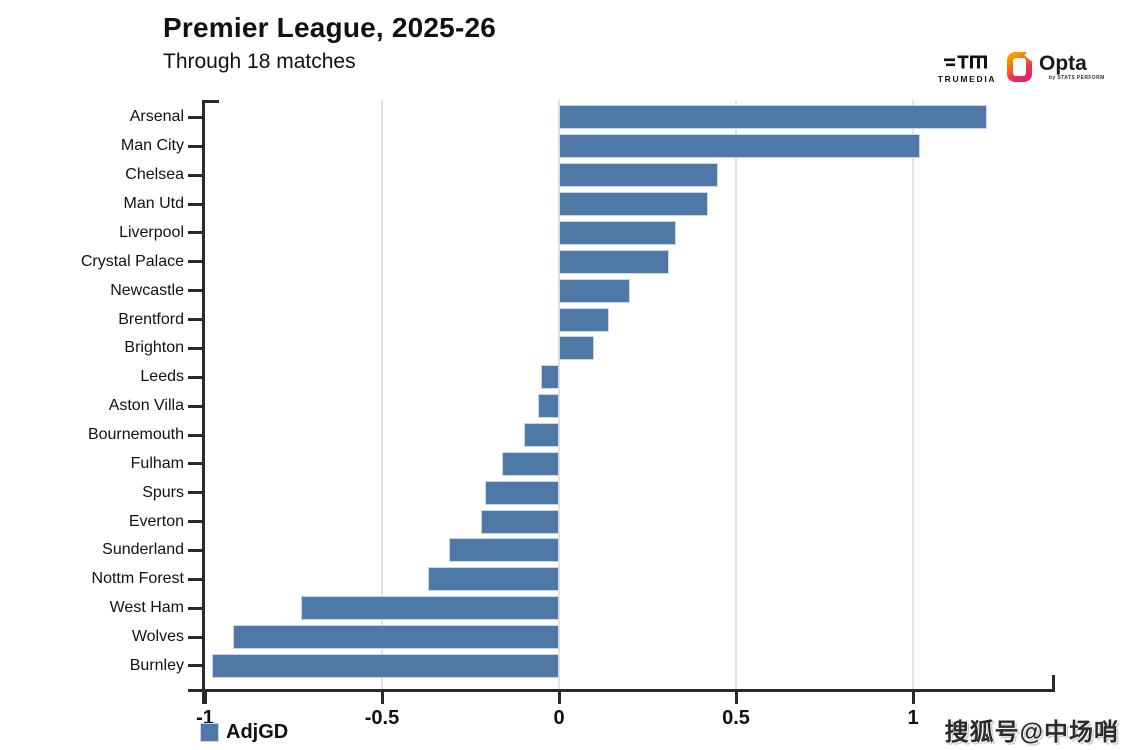 Image resolution: width=1125 pixels, height=750 pixels. I want to click on y-axis-top-cap, so click(211, 101).